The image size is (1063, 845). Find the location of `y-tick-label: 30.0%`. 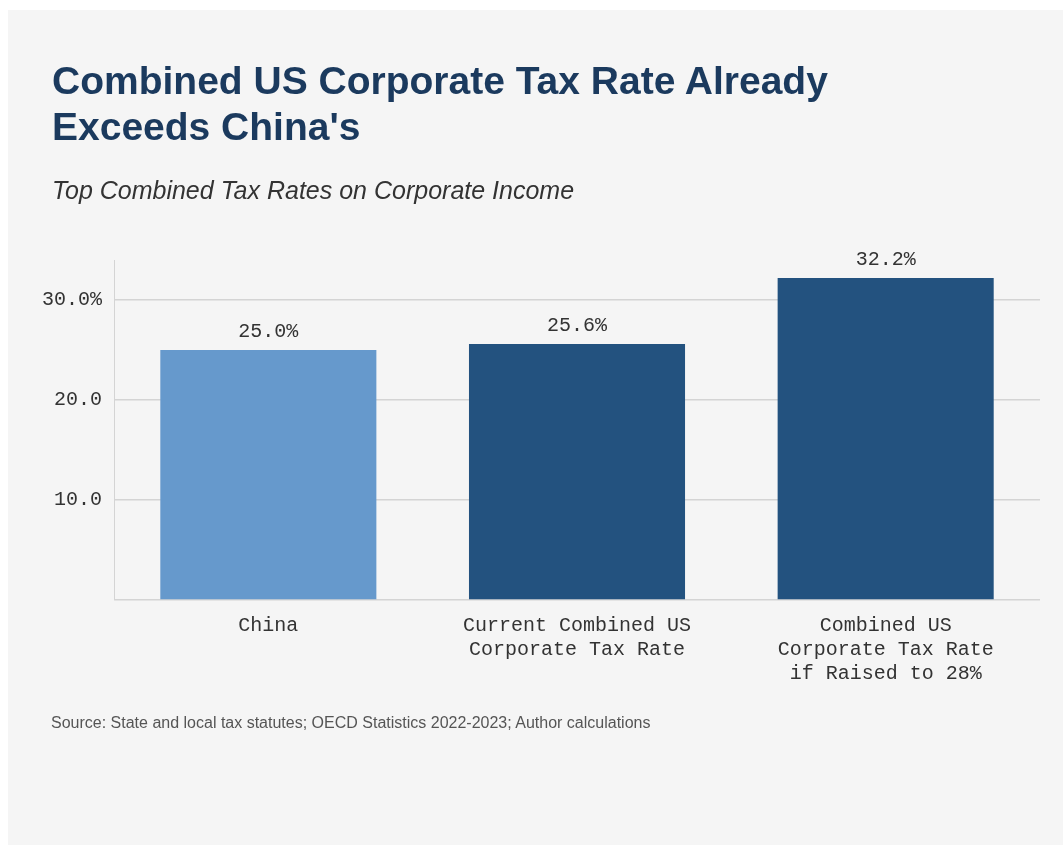

y-tick-label: 30.0% is located at coordinates (72, 300).